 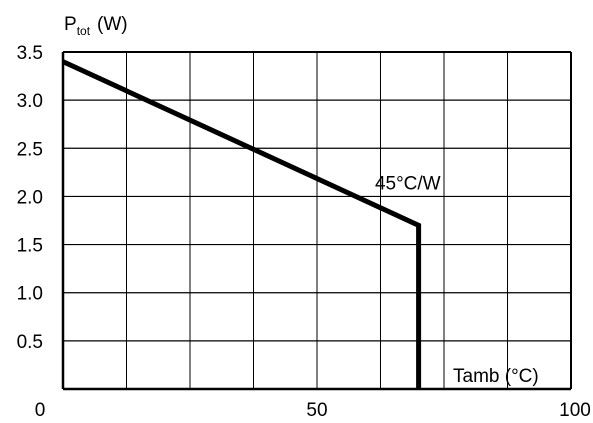 I want to click on y-axis-label-unit: (W), so click(x=112, y=24).